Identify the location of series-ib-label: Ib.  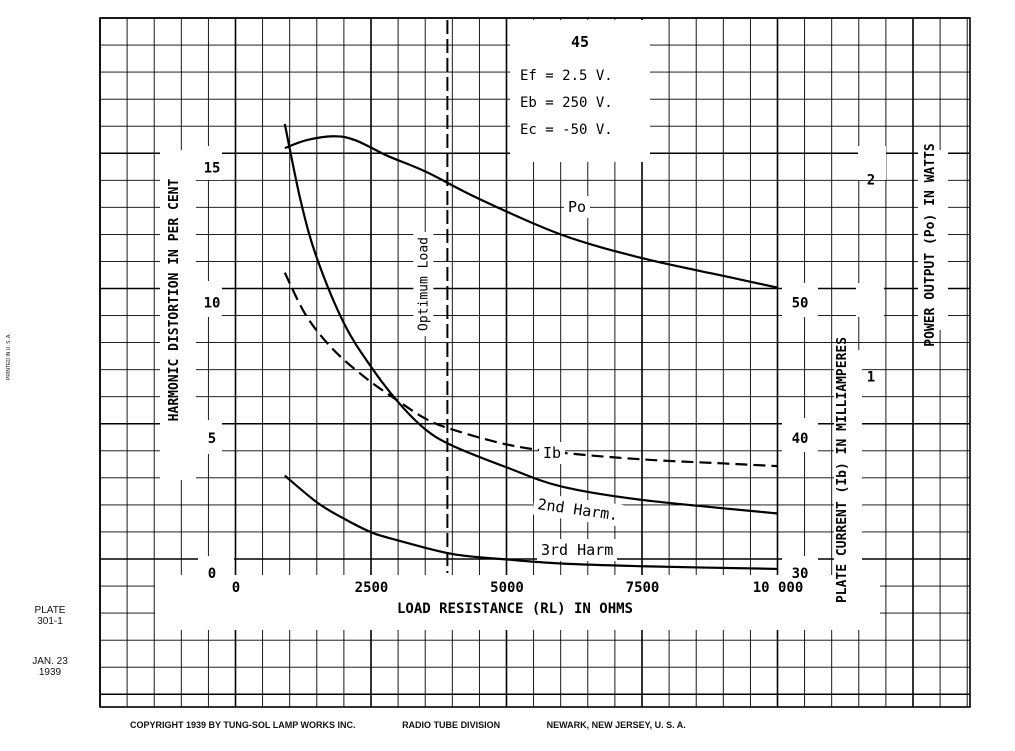
(552, 453).